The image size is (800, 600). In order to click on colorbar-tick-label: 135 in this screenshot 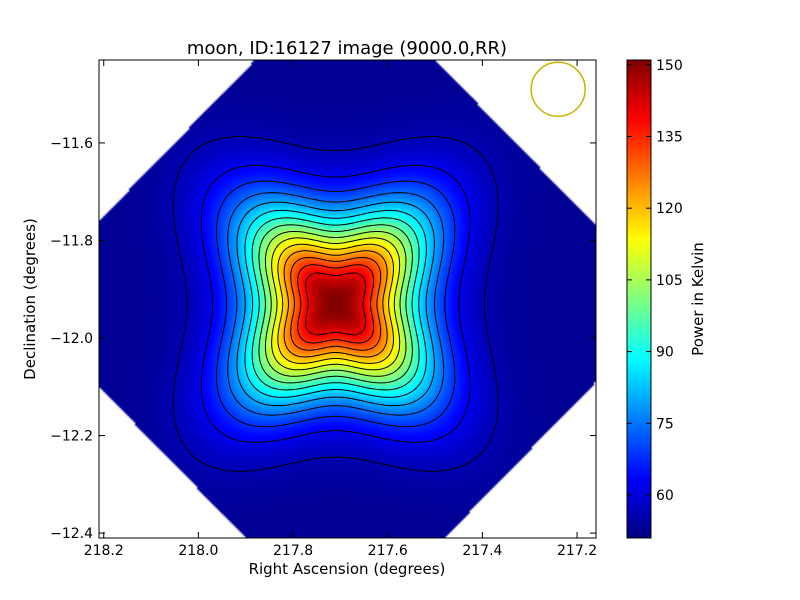, I will do `click(669, 137)`.